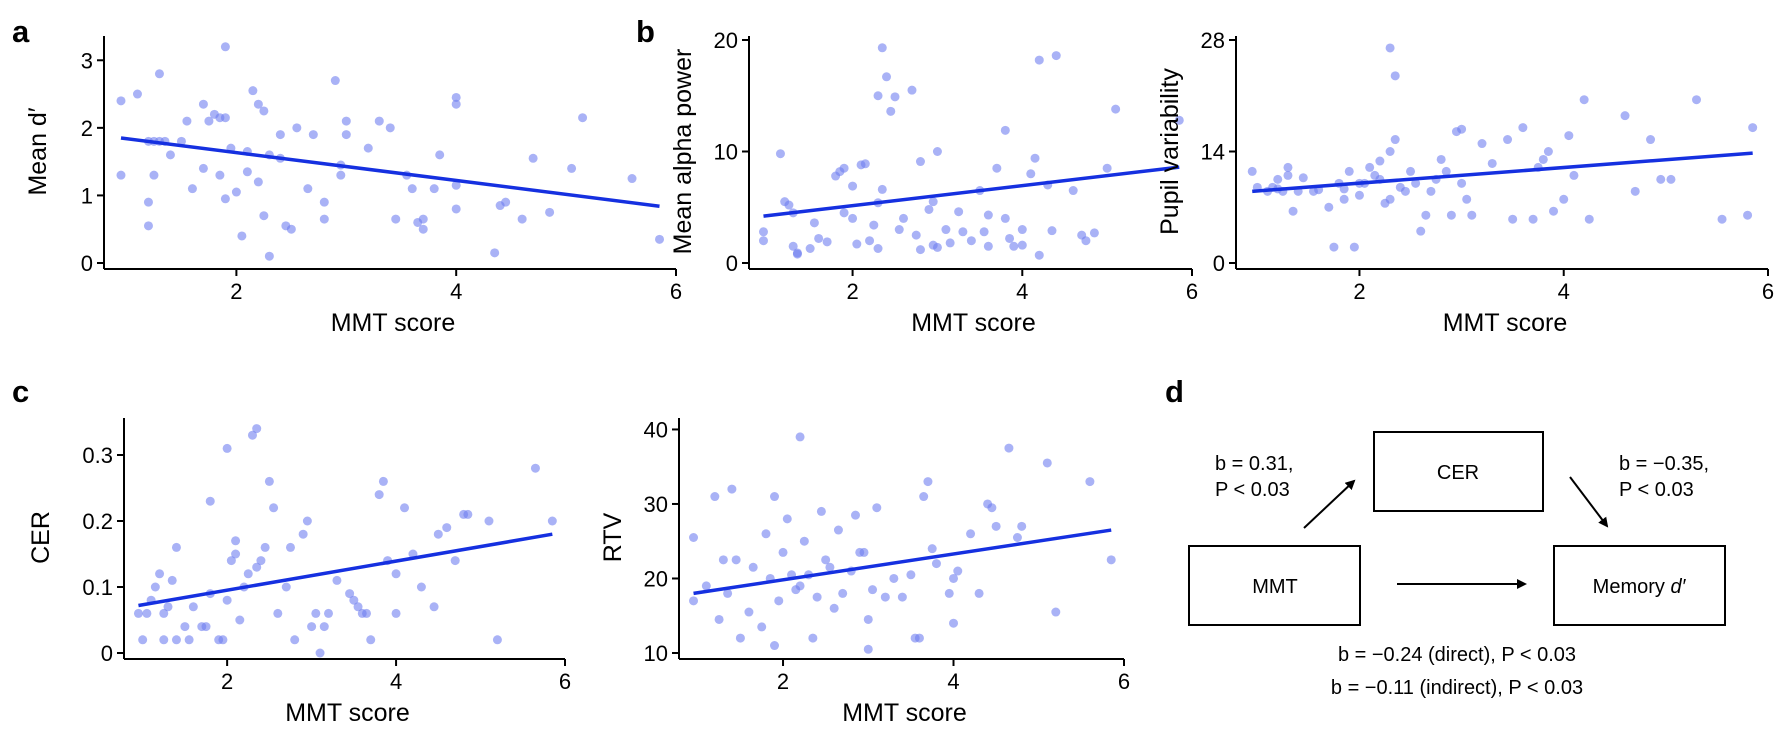  I want to click on y-tick-label: 28, so click(1213, 40).